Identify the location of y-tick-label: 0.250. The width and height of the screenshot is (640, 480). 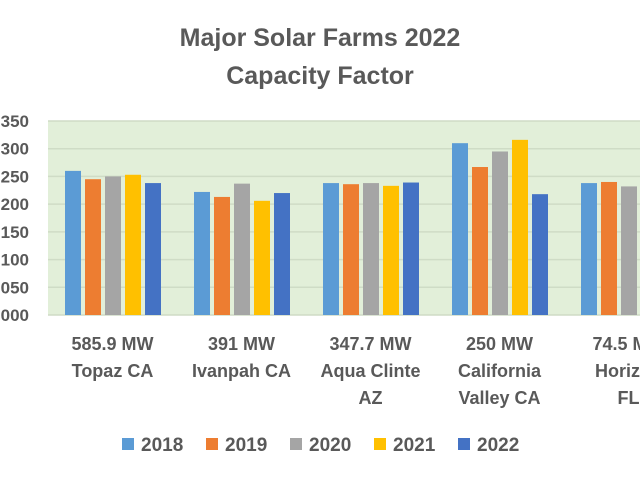
(14, 176).